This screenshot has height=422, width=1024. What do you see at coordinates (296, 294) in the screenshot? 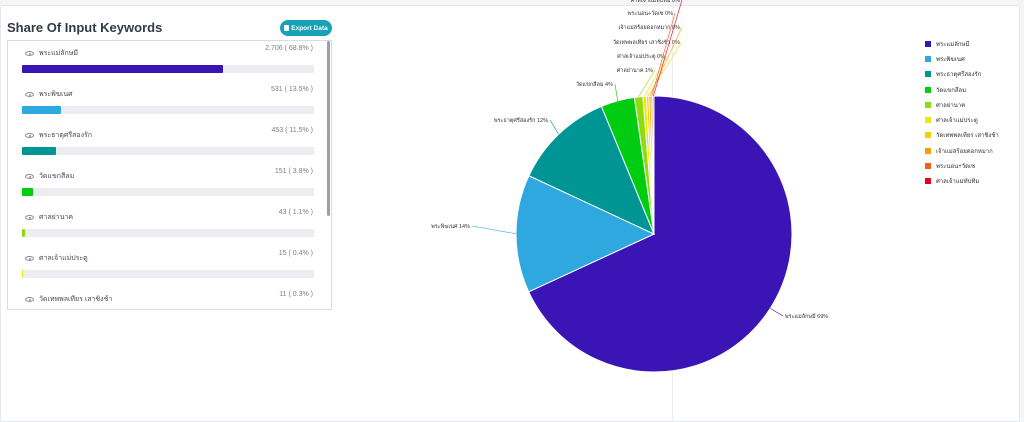
I see `keyword-value: 11 ( 0.3% )` at bounding box center [296, 294].